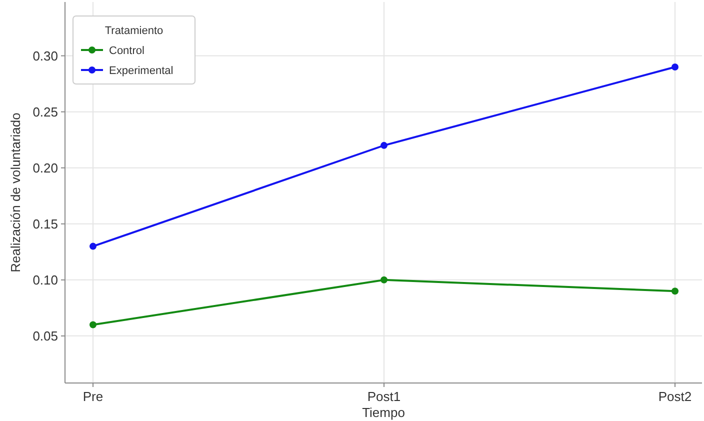  I want to click on y-axis-title: Realización de voluntariado, so click(15, 192).